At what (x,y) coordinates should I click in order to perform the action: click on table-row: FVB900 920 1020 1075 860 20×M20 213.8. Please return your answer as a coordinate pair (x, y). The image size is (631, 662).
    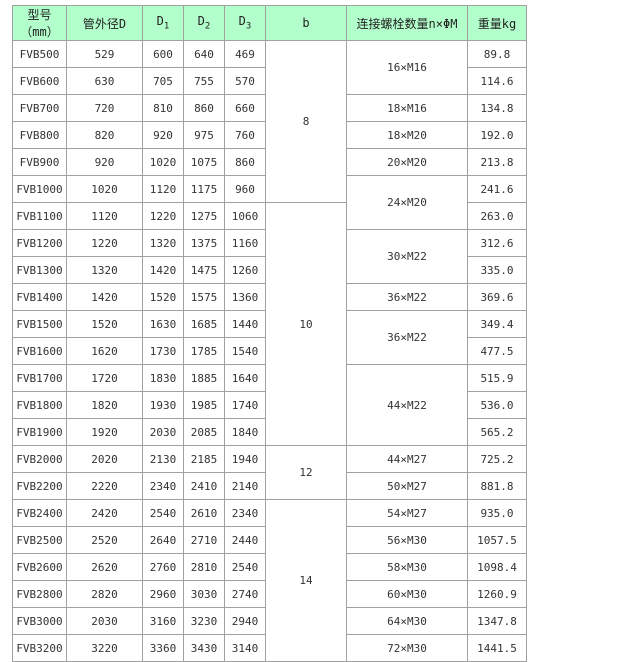
    Looking at the image, I should click on (269, 162).